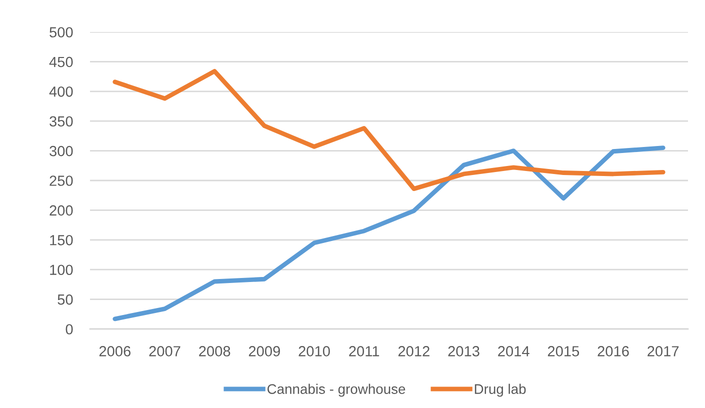 The image size is (705, 408). Describe the element at coordinates (61, 62) in the screenshot. I see `y-tick-label: 450` at that location.